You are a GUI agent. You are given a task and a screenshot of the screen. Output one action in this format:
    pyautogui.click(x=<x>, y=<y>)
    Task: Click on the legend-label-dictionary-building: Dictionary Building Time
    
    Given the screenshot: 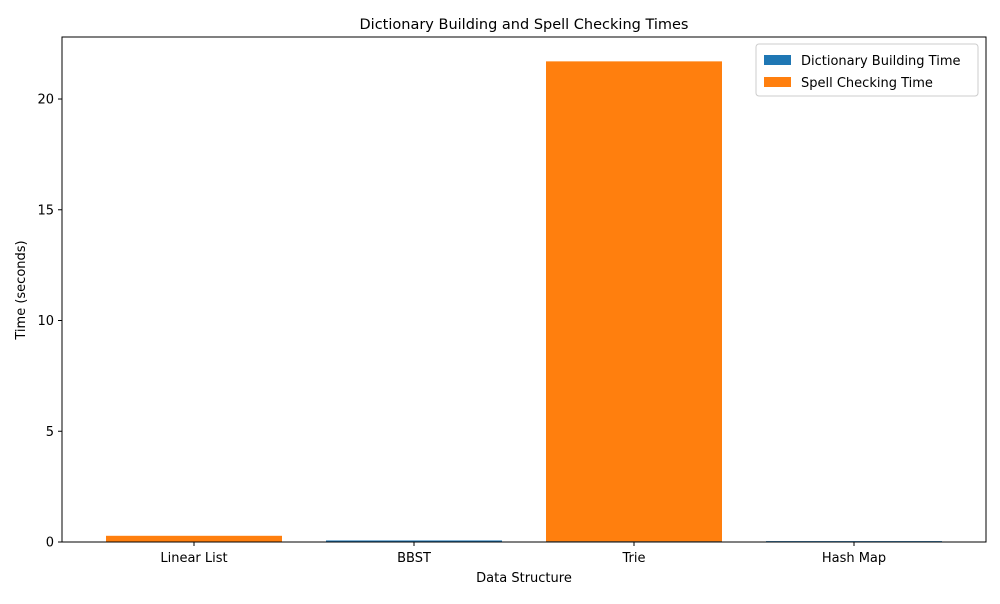 What is the action you would take?
    pyautogui.click(x=881, y=61)
    